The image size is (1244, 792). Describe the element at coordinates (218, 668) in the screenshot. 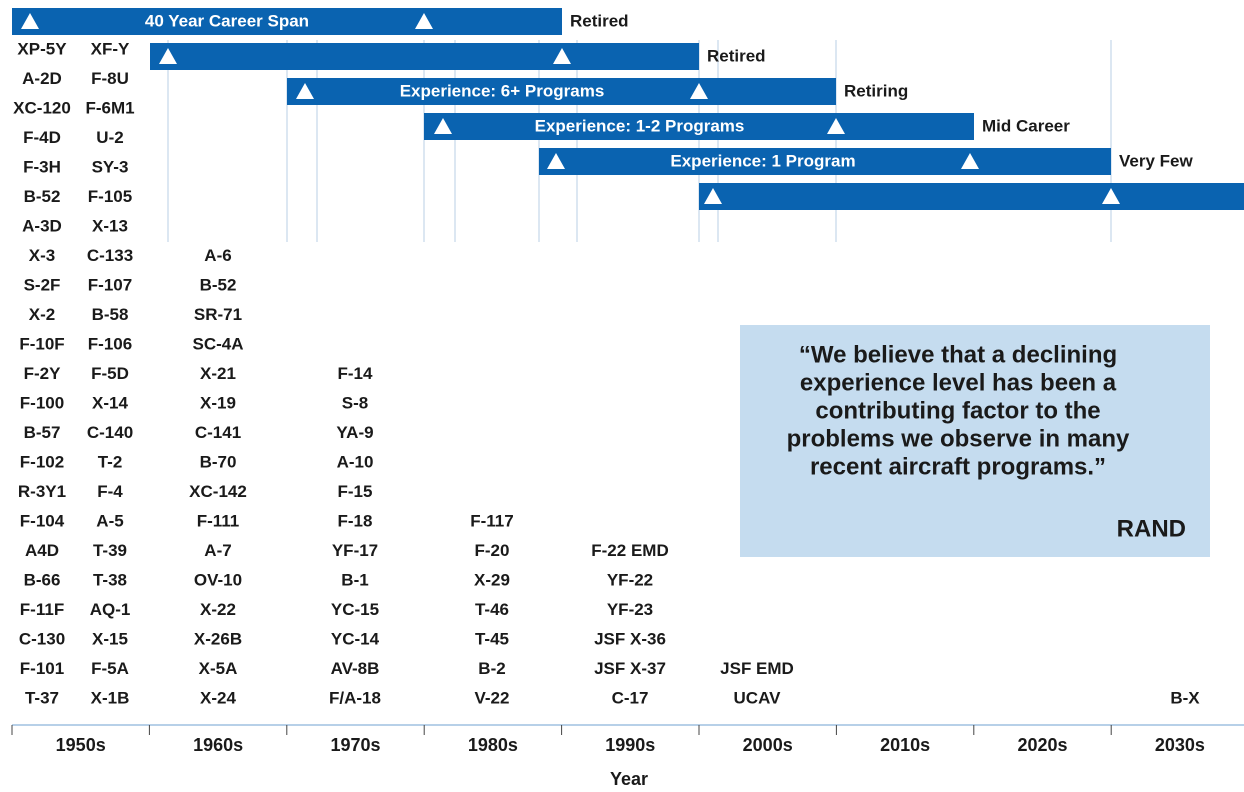

I see `aircraft-label: X-5A` at that location.